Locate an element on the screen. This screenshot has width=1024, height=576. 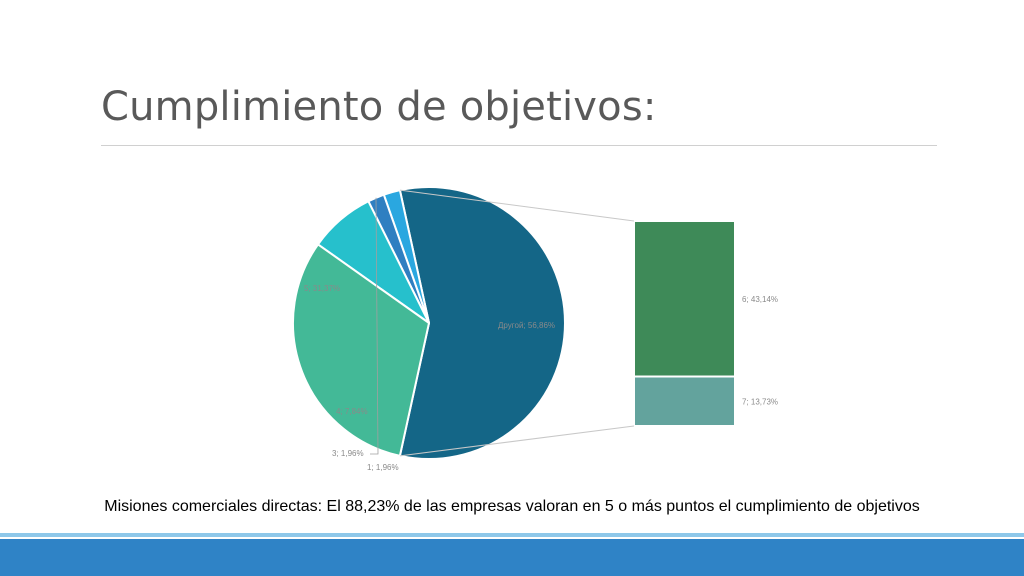
data-label-3: 3; 1,96% is located at coordinates (348, 453).